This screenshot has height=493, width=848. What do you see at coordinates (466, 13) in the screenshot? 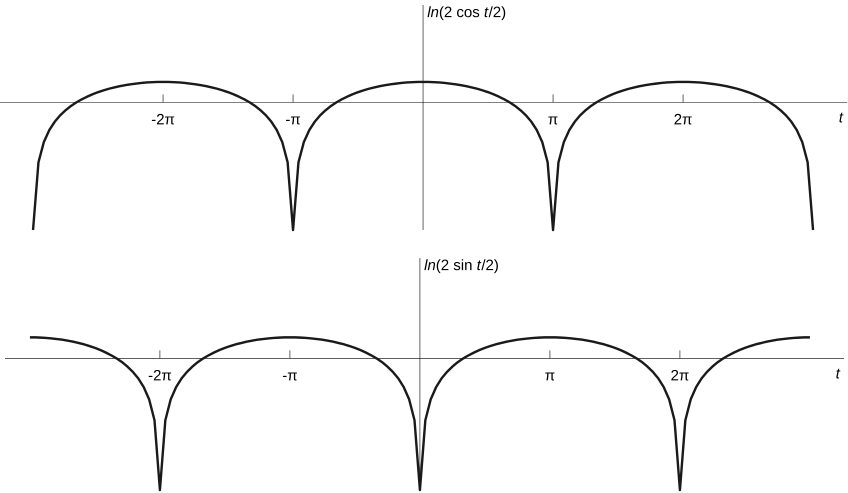
I see `y-axis-title: ln(2 cos t/2)` at bounding box center [466, 13].